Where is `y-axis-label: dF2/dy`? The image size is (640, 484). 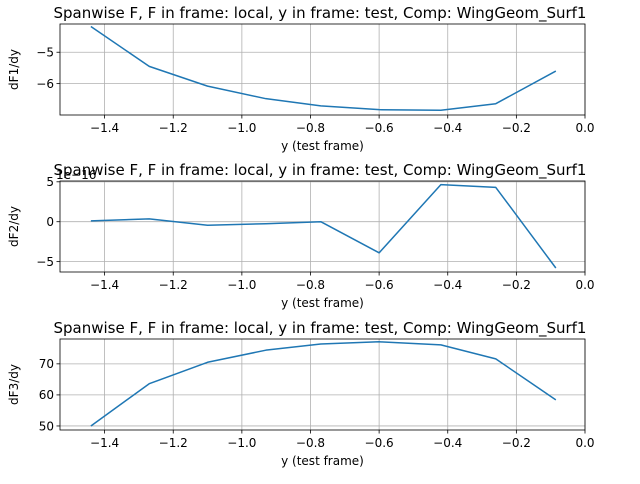 y-axis-label: dF2/dy is located at coordinates (14, 226).